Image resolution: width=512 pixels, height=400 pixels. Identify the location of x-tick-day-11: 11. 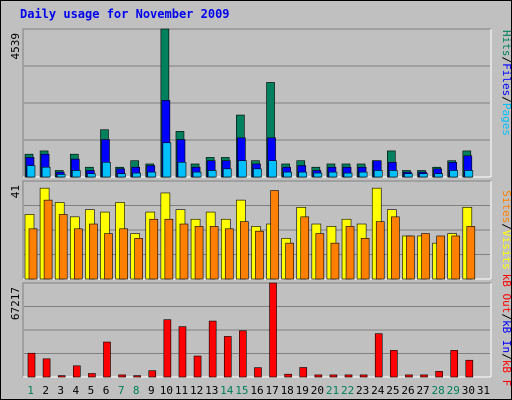
(181, 390).